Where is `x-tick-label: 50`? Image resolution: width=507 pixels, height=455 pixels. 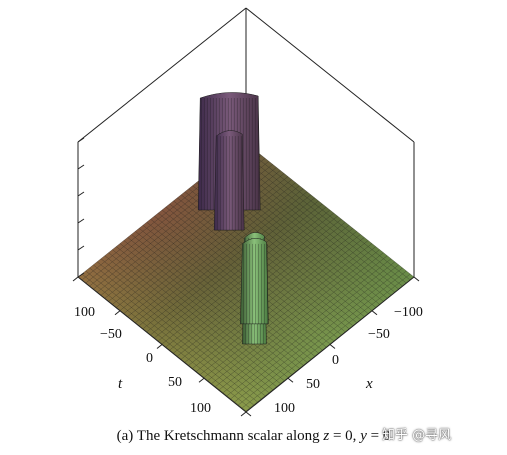
x-tick-label: 50 is located at coordinates (313, 384).